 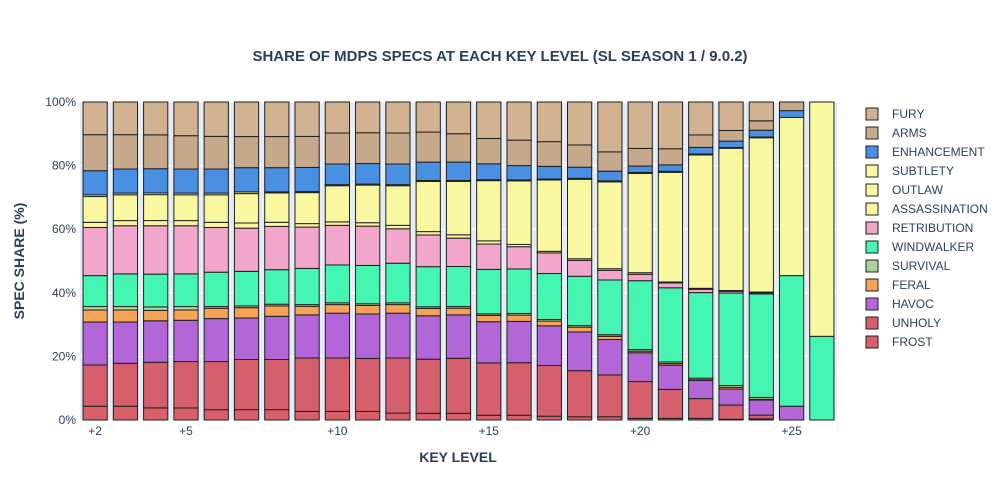 I want to click on legend-item-enhancement: ENHANCEMENT, so click(x=925, y=152).